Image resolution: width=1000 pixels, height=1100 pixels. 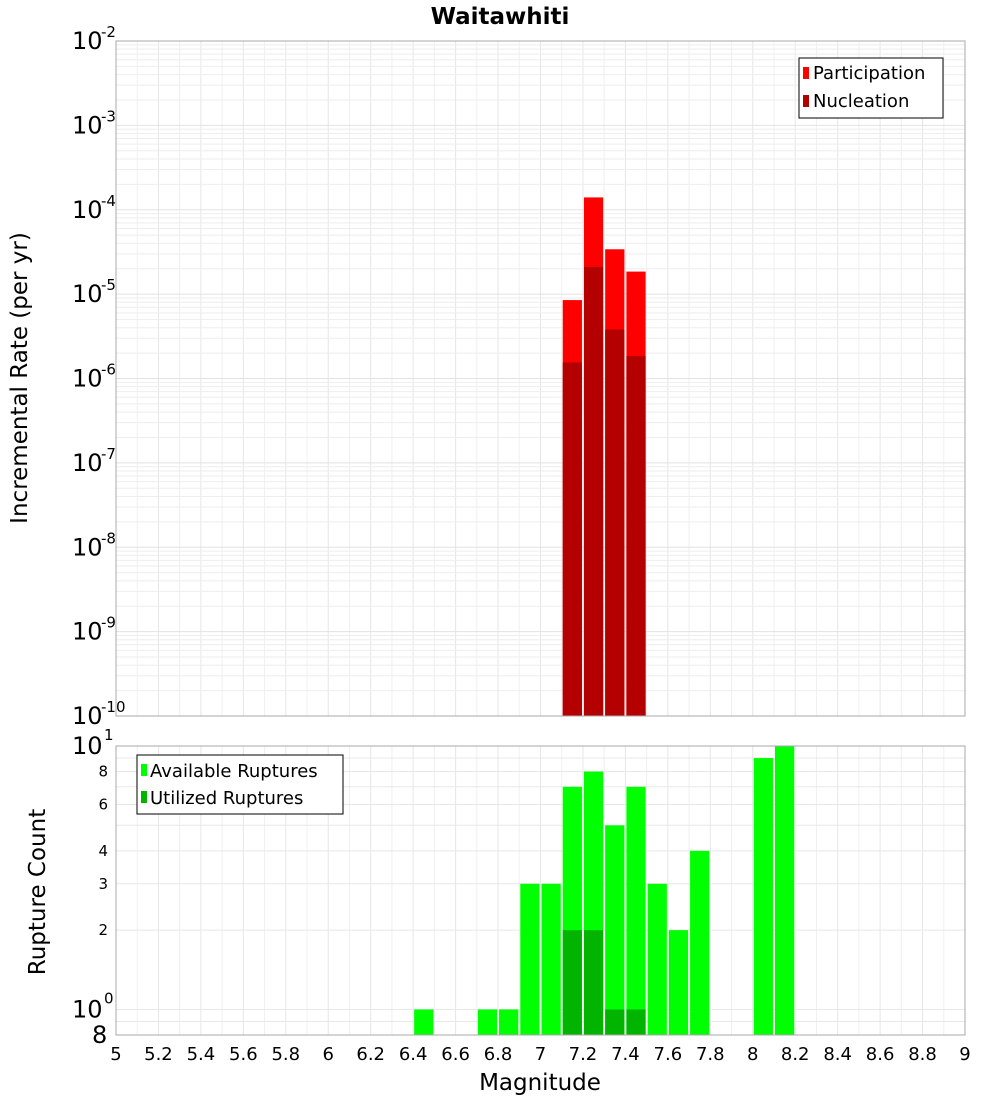 I want to click on y-tick-exponent: -7, so click(x=108, y=454).